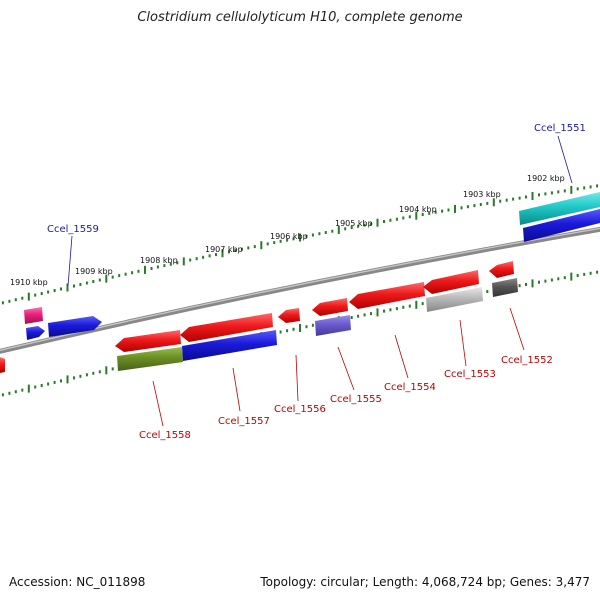 The width and height of the screenshot is (600, 600). What do you see at coordinates (546, 178) in the screenshot?
I see `scale-label-1902: 1902 kbp` at bounding box center [546, 178].